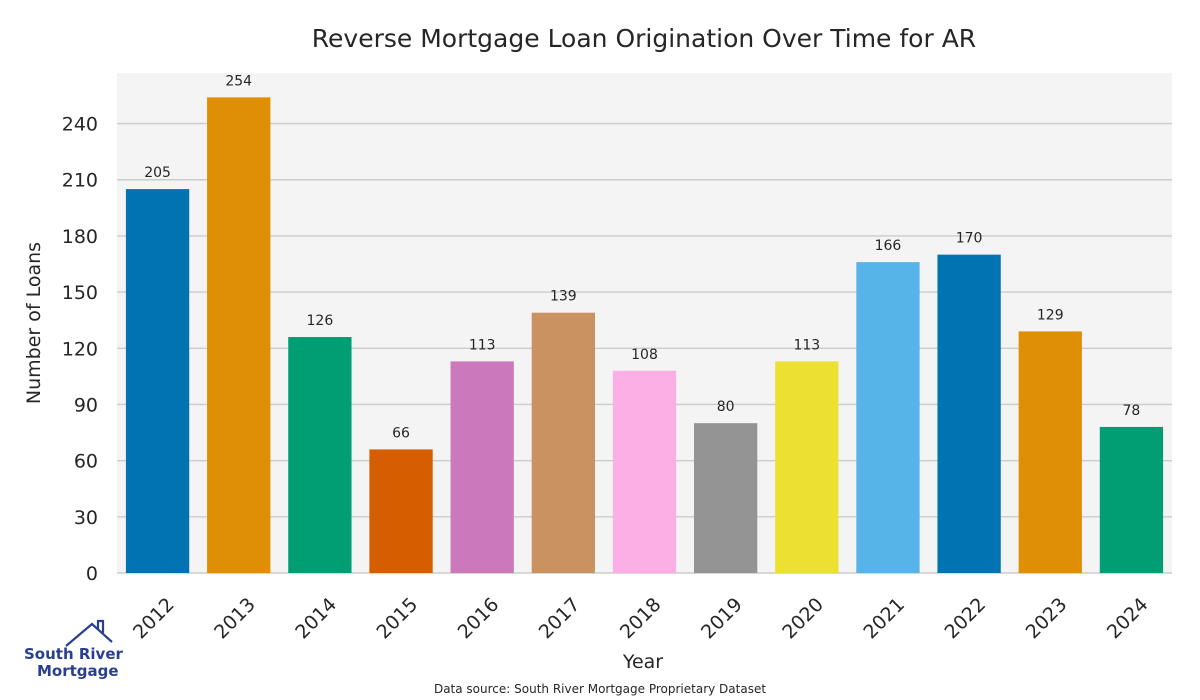 The width and height of the screenshot is (1200, 700). I want to click on bar-2016, so click(482, 467).